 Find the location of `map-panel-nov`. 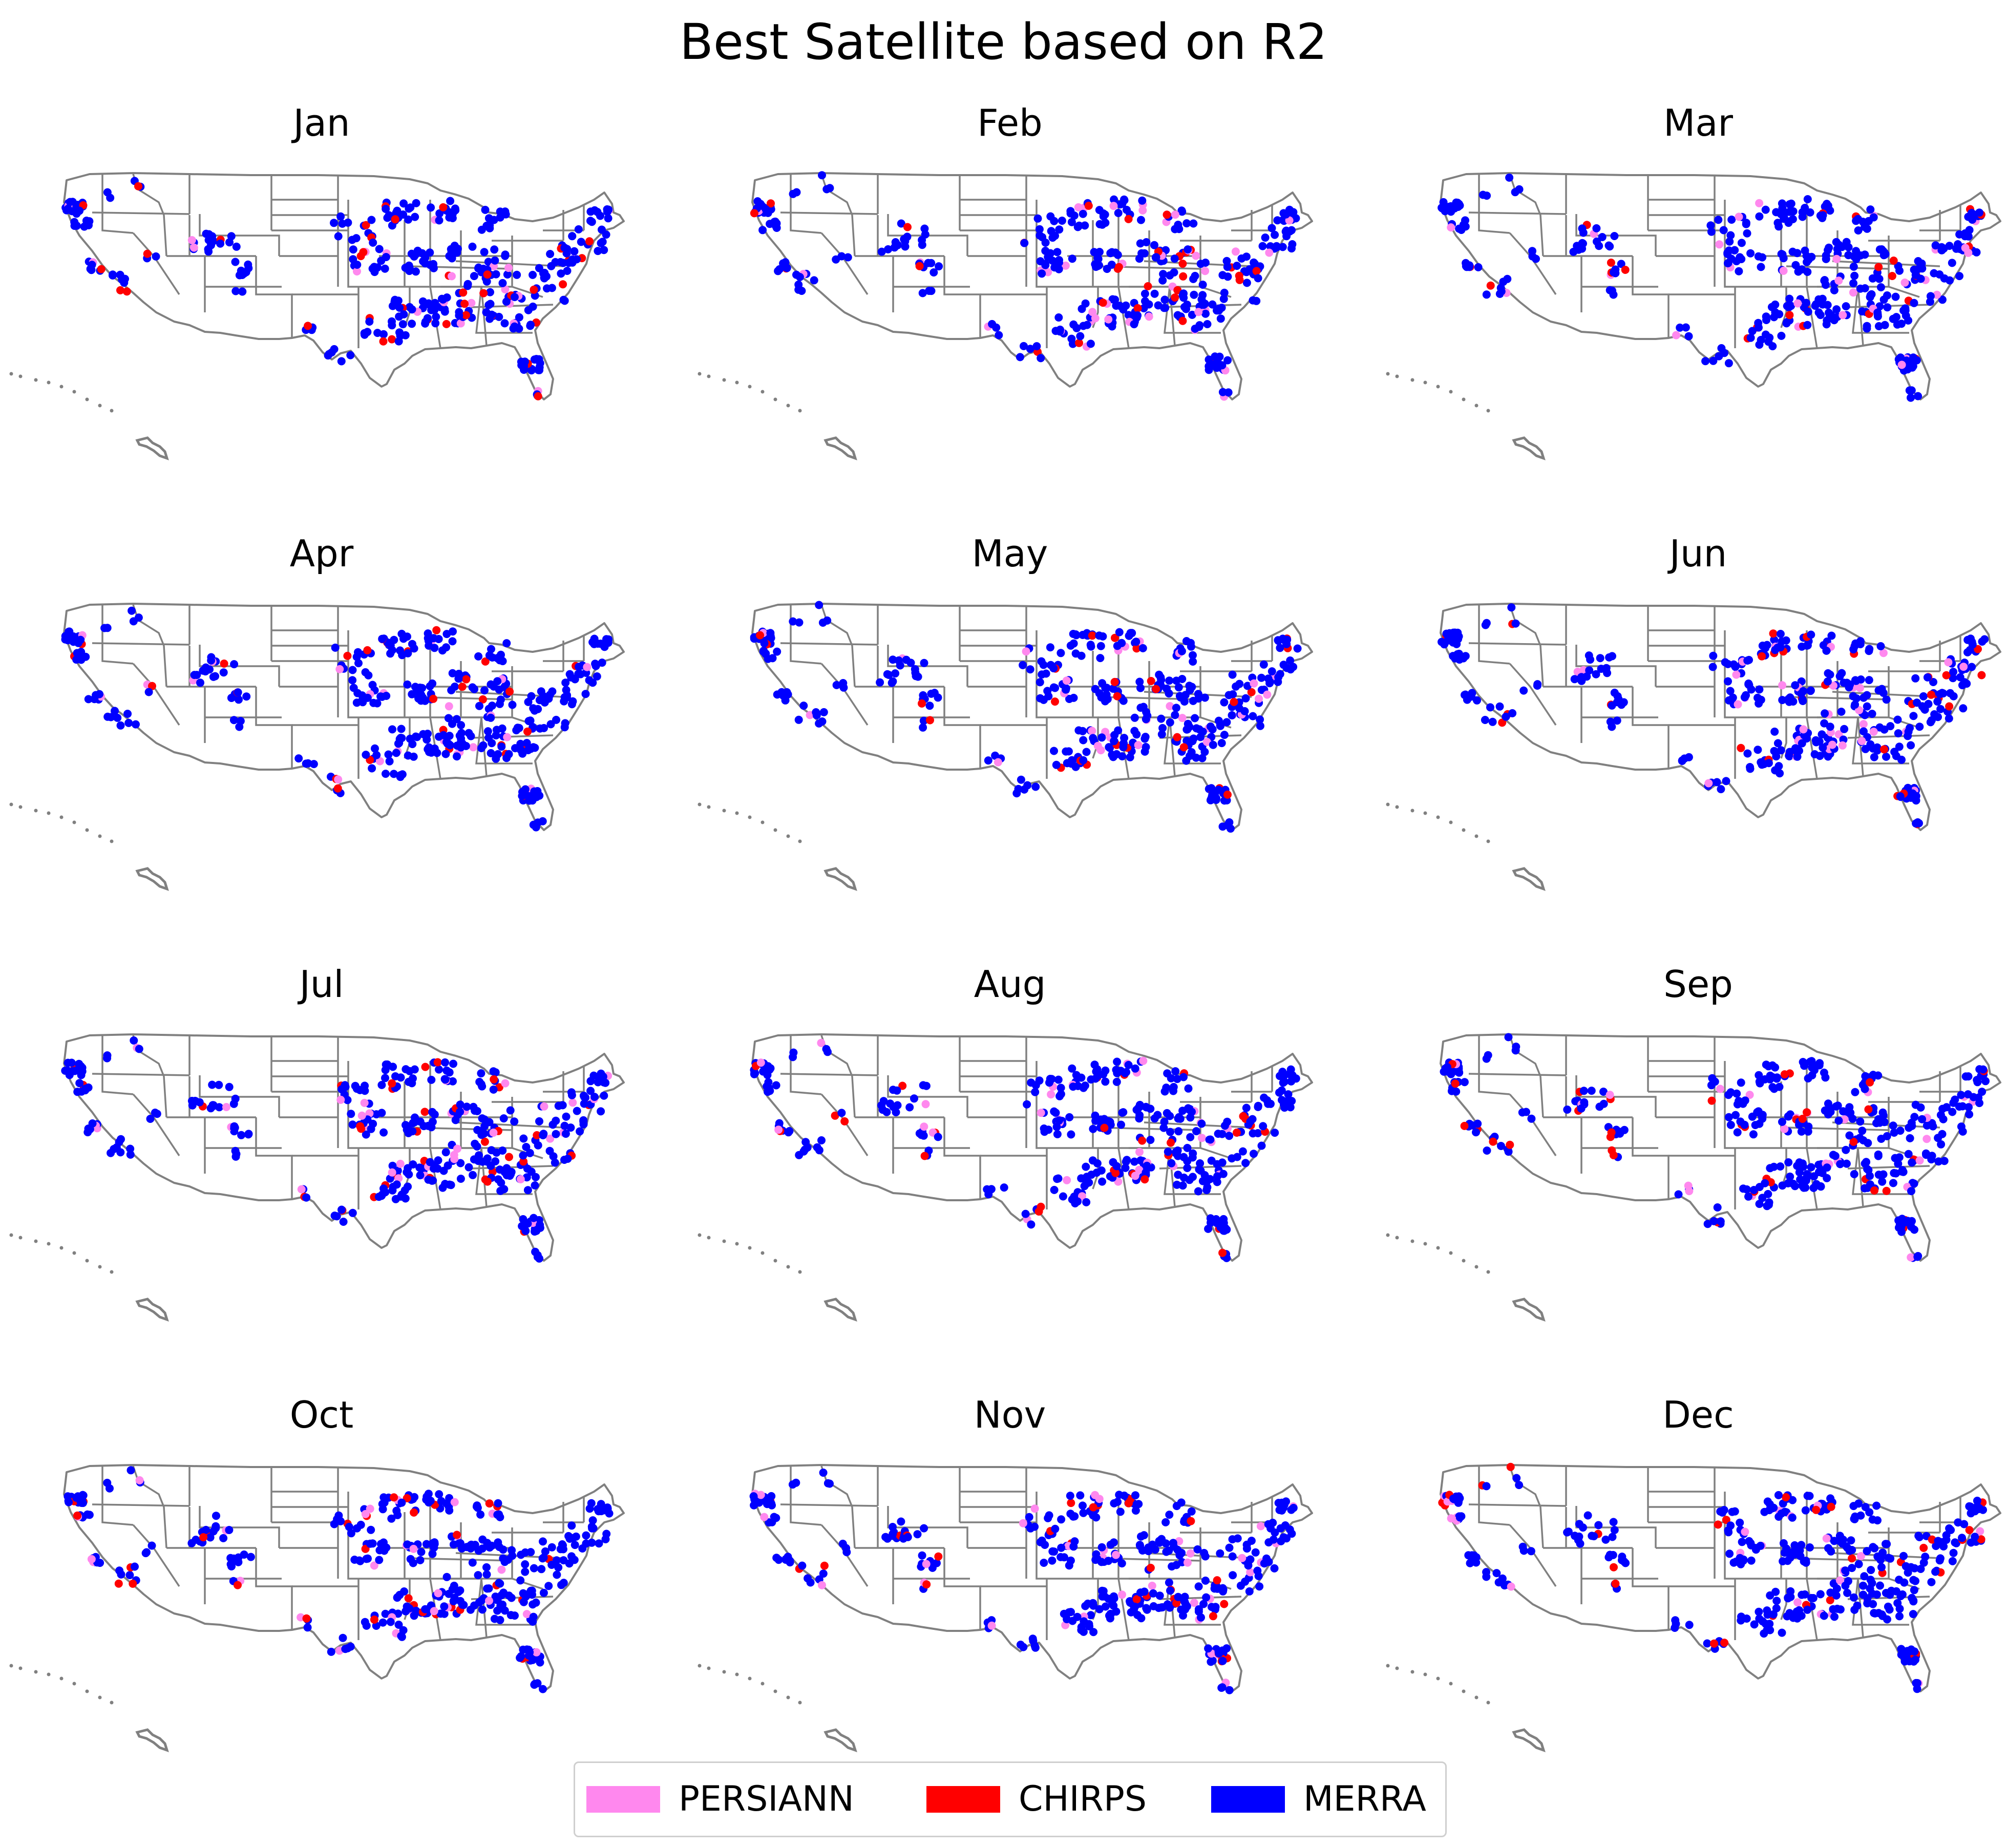

map-panel-nov is located at coordinates (1005, 1609).